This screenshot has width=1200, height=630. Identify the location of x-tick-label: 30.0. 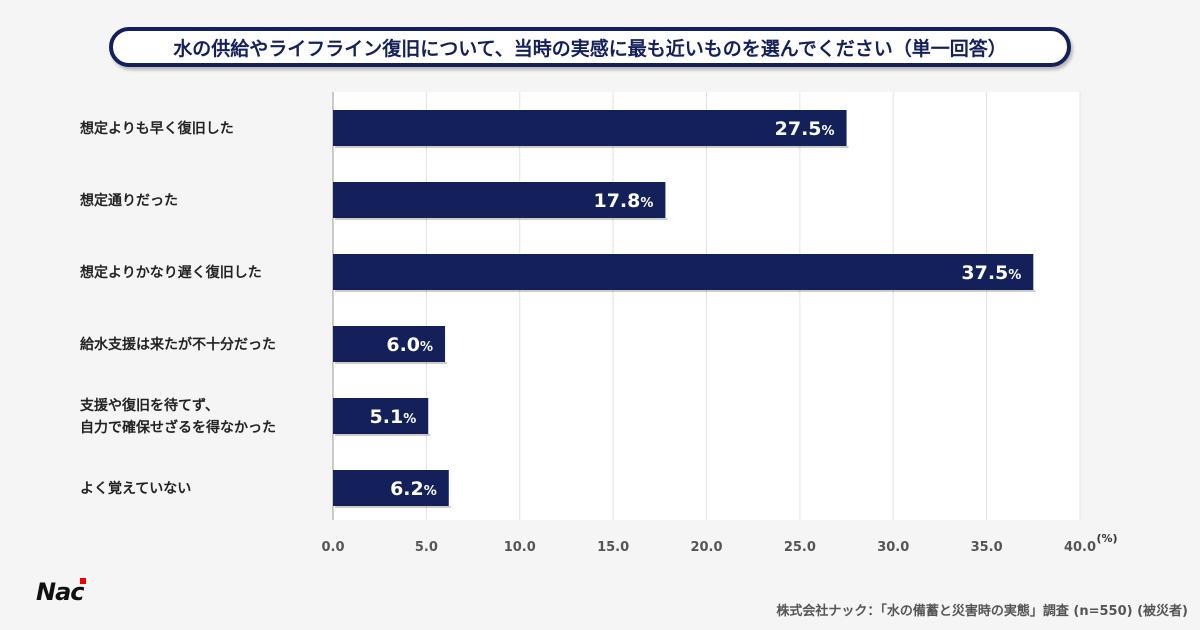
(893, 547).